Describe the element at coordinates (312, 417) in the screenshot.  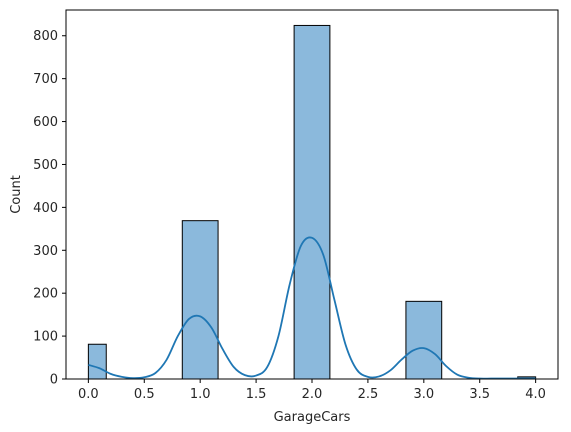
I see `x-axis-label: GarageCars` at that location.